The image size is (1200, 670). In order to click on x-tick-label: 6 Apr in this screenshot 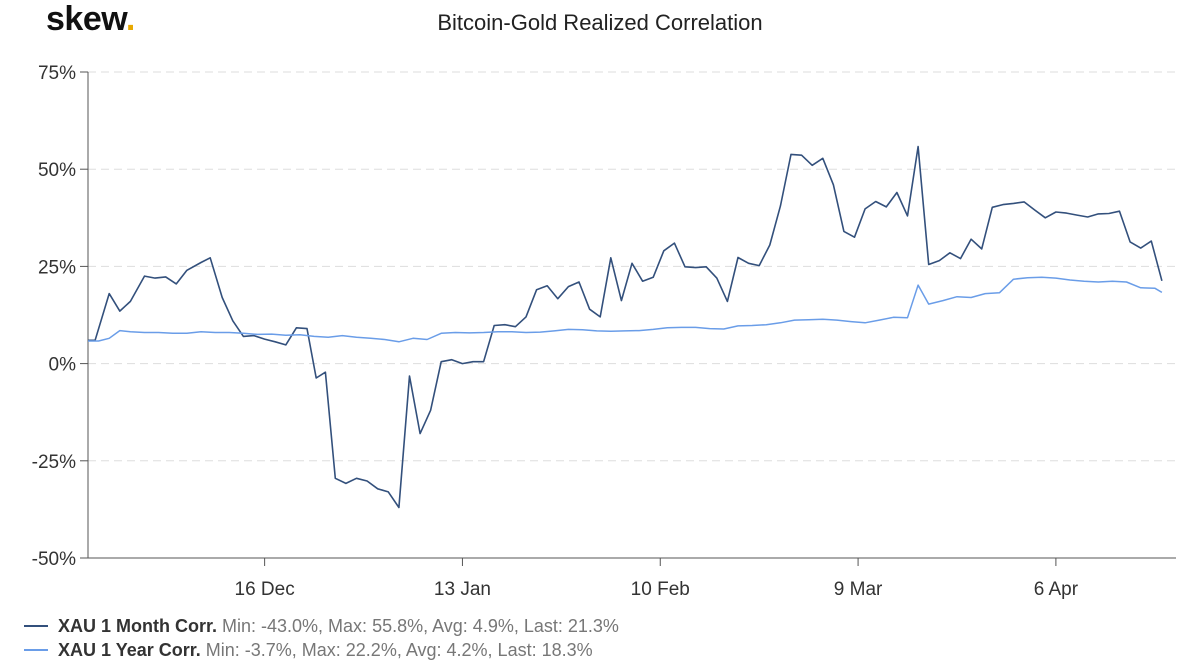, I will do `click(1056, 589)`.